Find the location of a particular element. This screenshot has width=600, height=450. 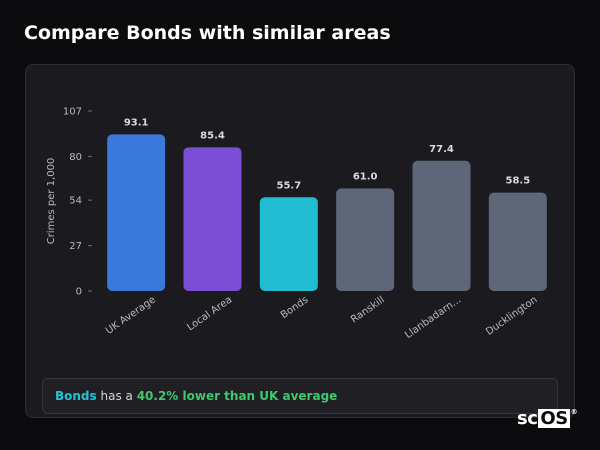

y-axis-label: Crimes per 1,000 is located at coordinates (51, 201).